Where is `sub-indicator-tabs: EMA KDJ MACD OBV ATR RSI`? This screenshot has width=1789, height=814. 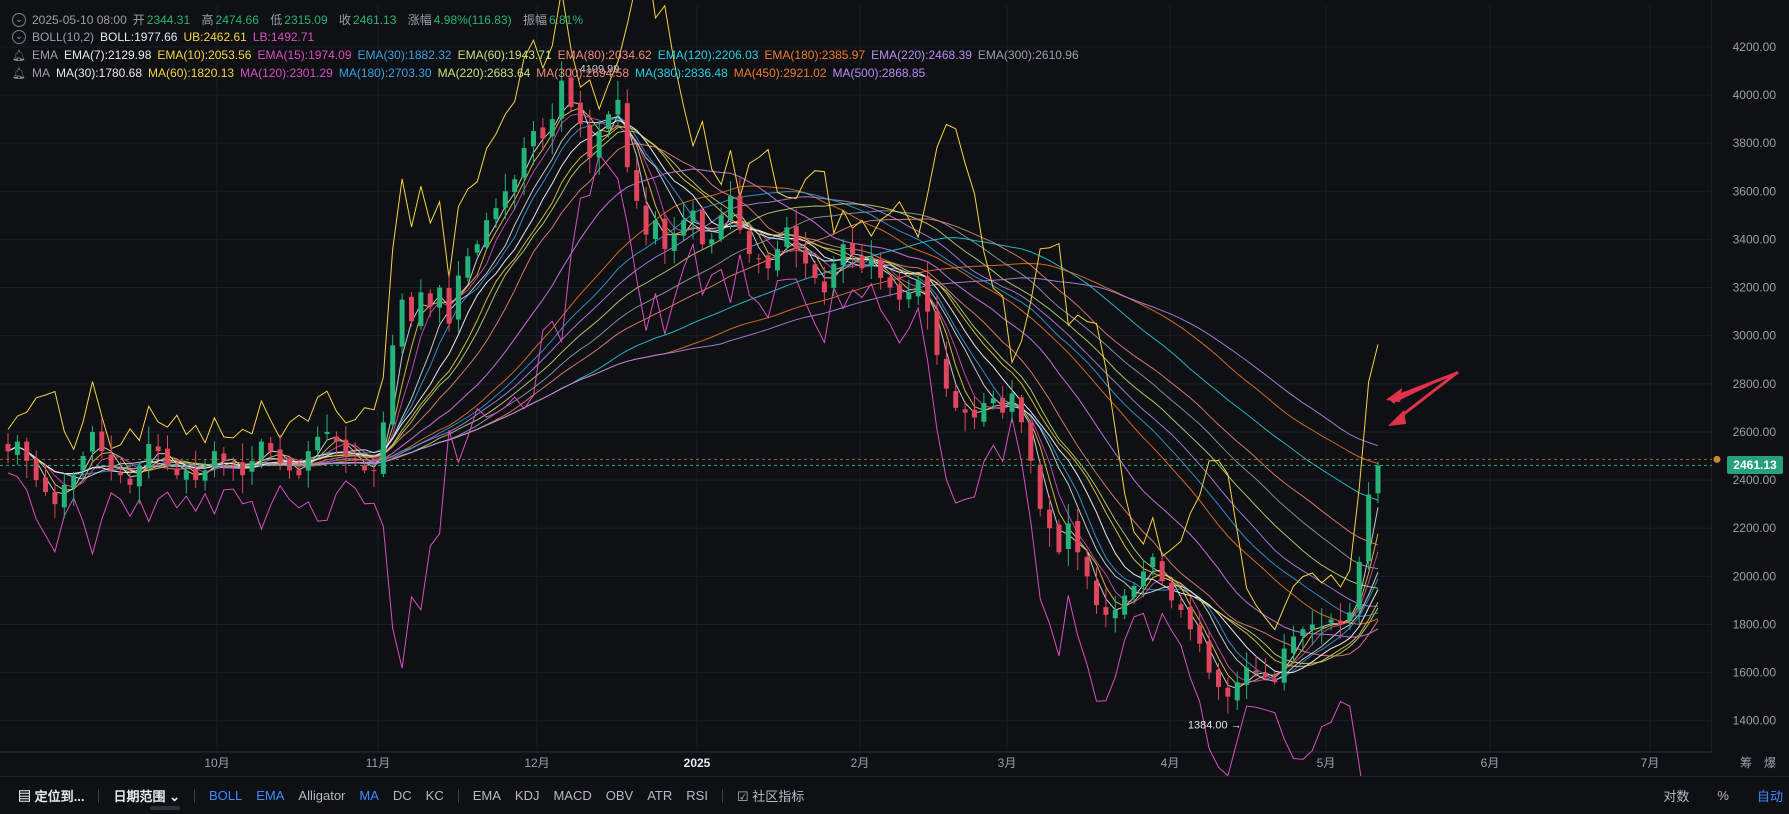 sub-indicator-tabs: EMA KDJ MACD OBV ATR RSI is located at coordinates (583, 795).